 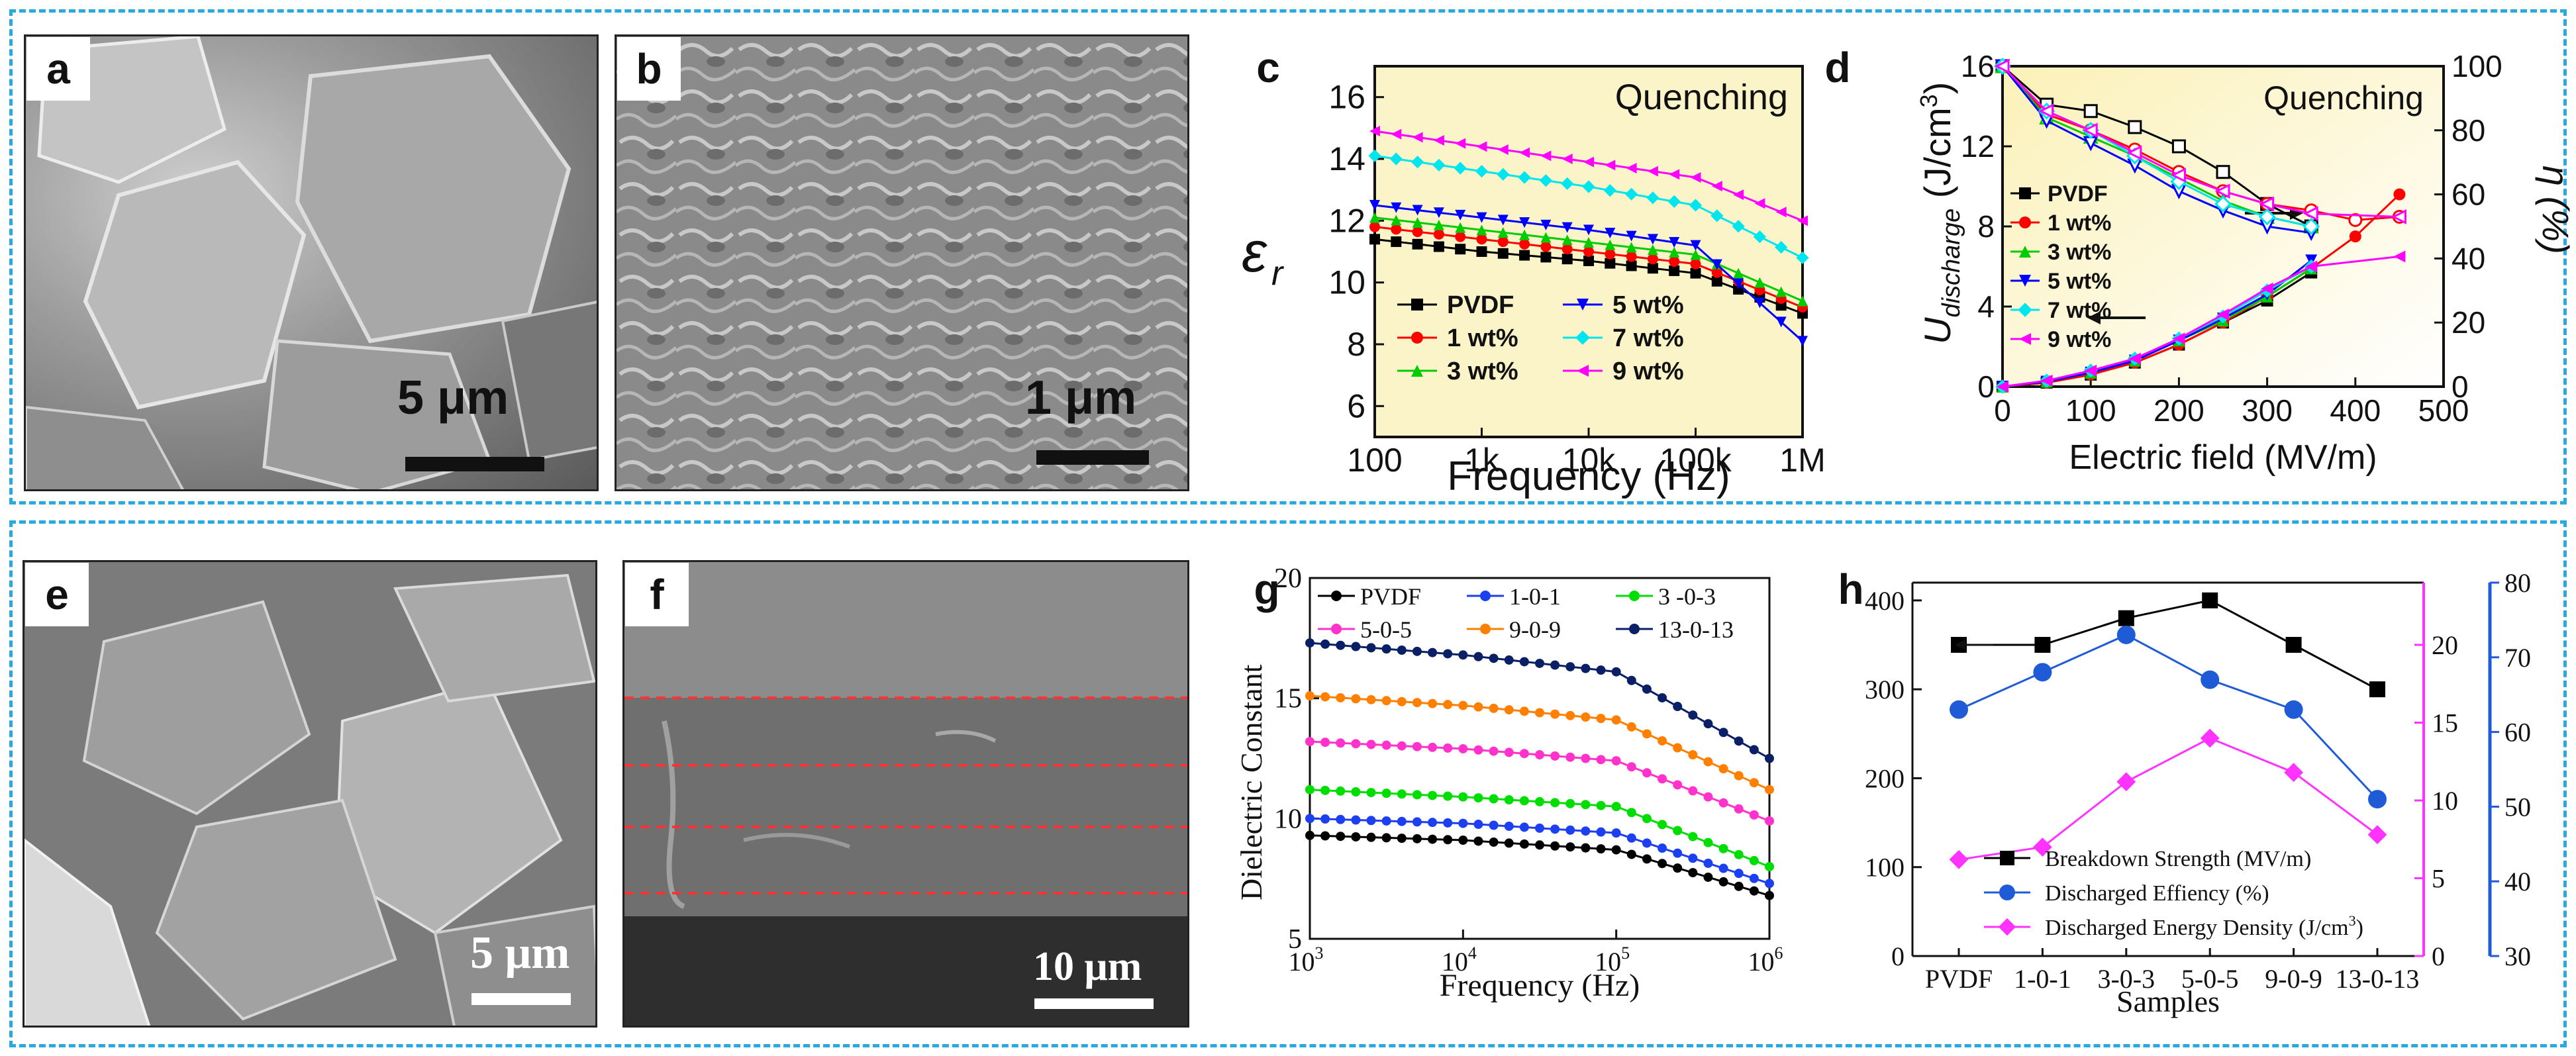 I want to click on legend-label: 9-0-9, so click(x=1535, y=629).